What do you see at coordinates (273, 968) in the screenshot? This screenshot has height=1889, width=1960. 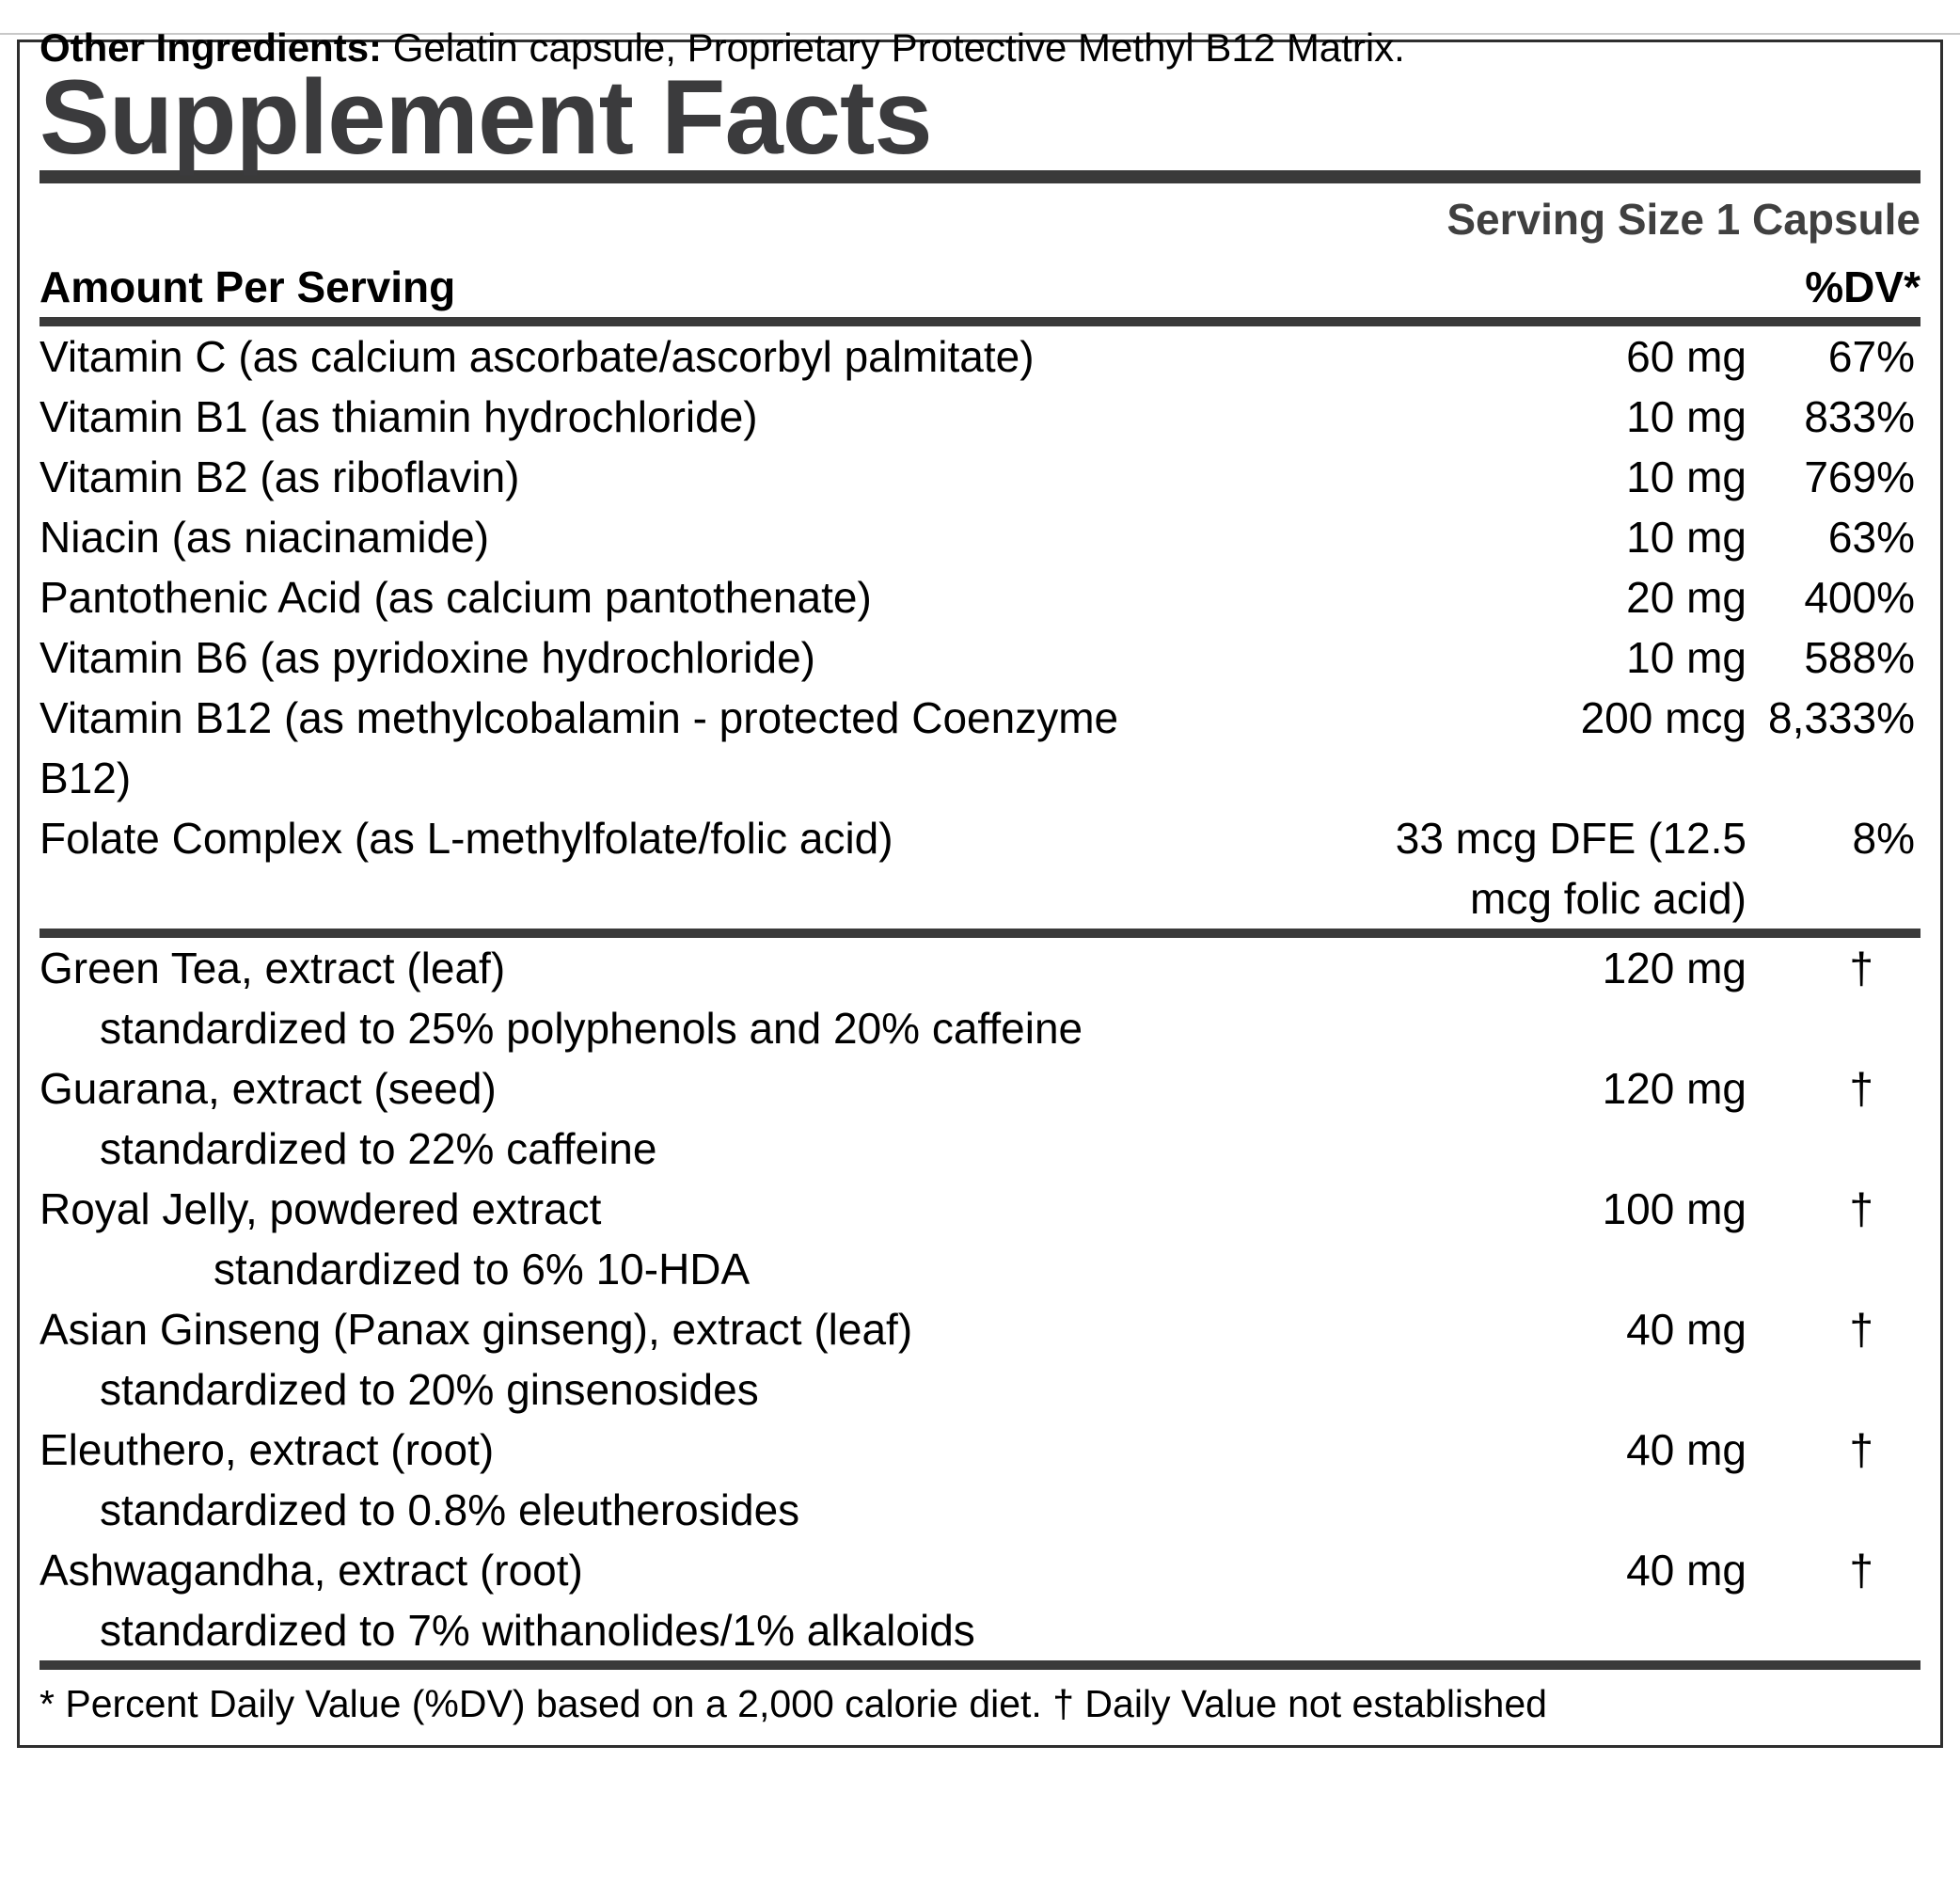 I see `ingredient-name: Green Tea, extract (leaf)` at bounding box center [273, 968].